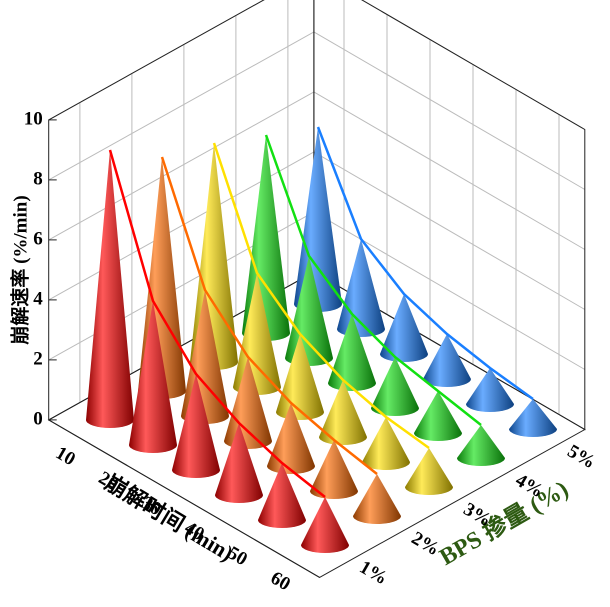 The height and width of the screenshot is (607, 610). Describe the element at coordinates (38, 178) in the screenshot. I see `z-tick-label: 8` at that location.